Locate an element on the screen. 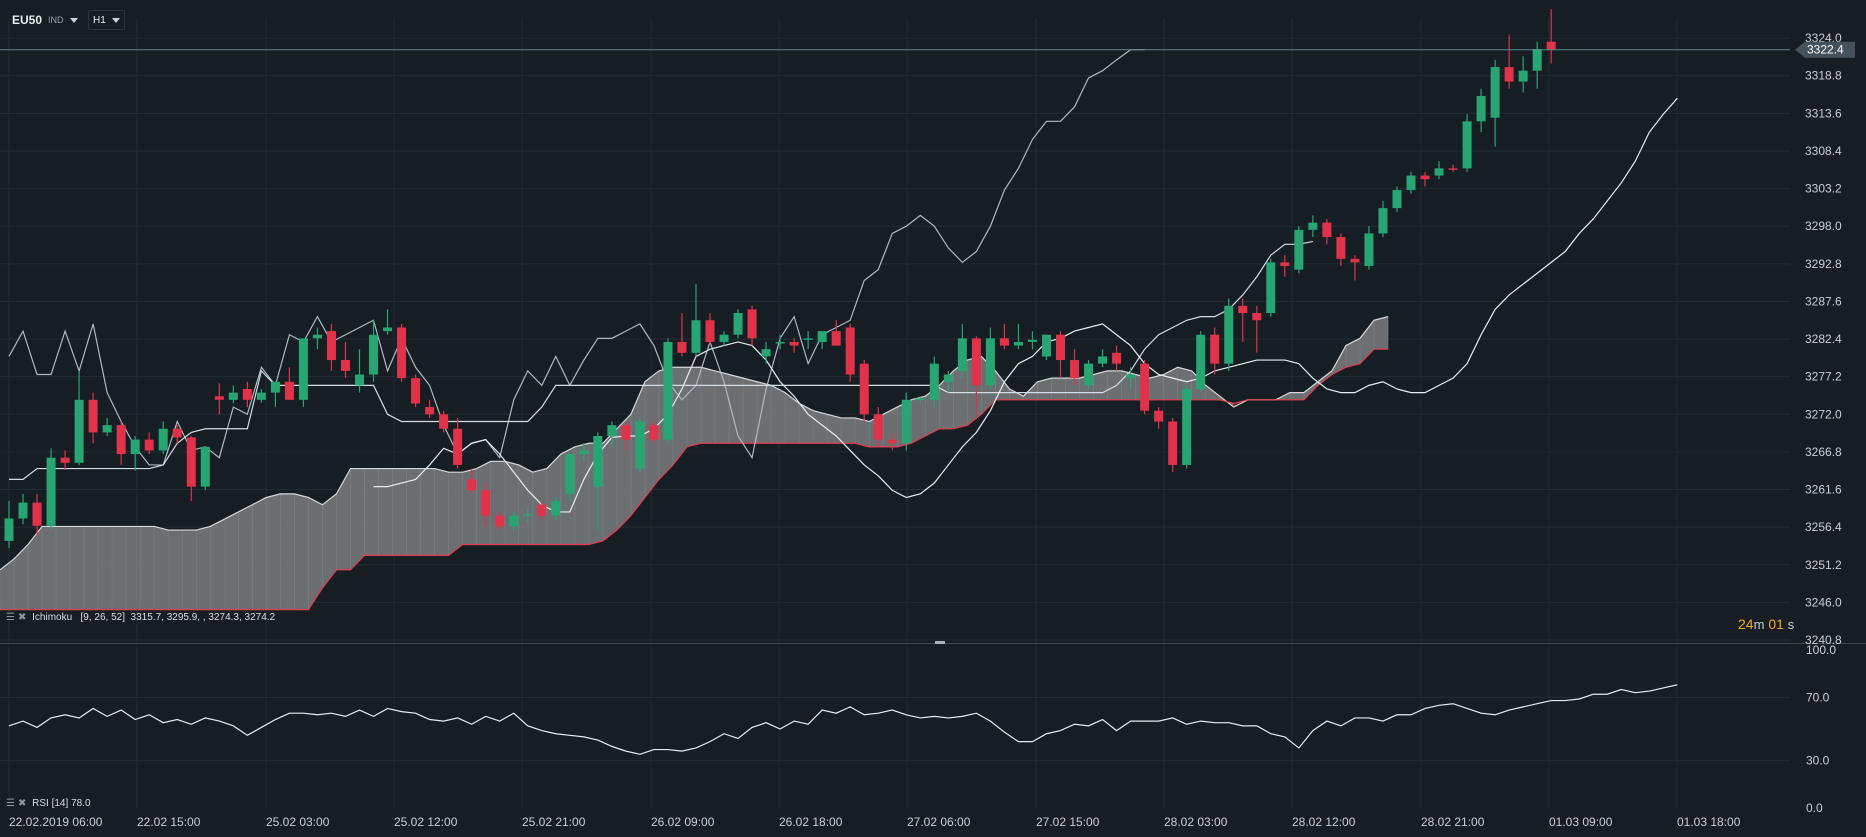 This screenshot has height=837, width=1866. time-tick-label: 01.03 18:00 is located at coordinates (1709, 822).